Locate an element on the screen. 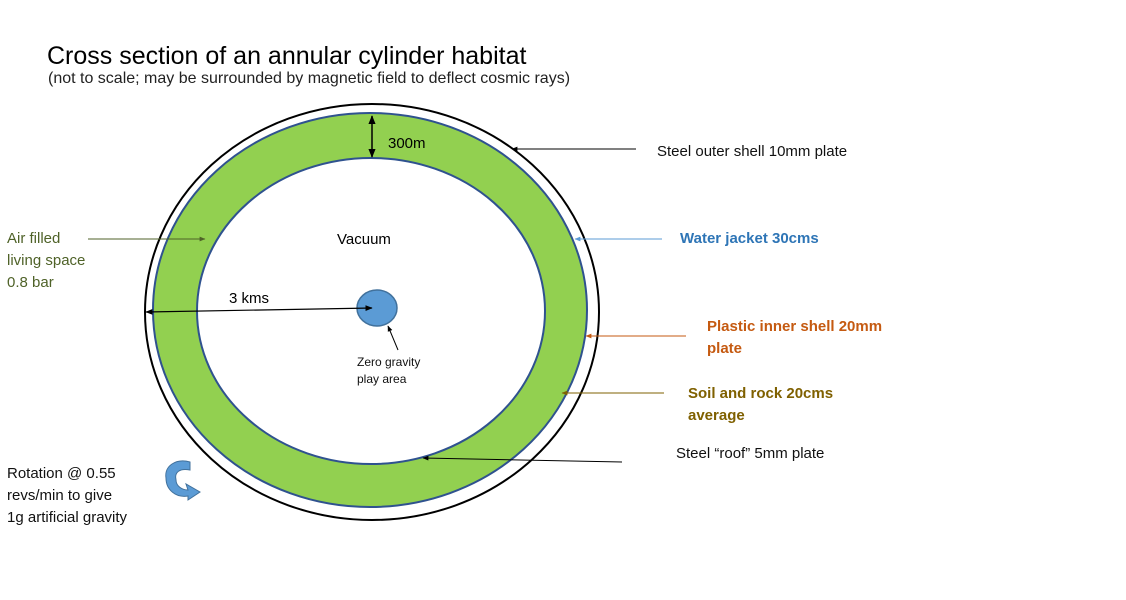 Image resolution: width=1126 pixels, height=600 pixels. soil-label: Soil and rock 20cms average is located at coordinates (760, 405).